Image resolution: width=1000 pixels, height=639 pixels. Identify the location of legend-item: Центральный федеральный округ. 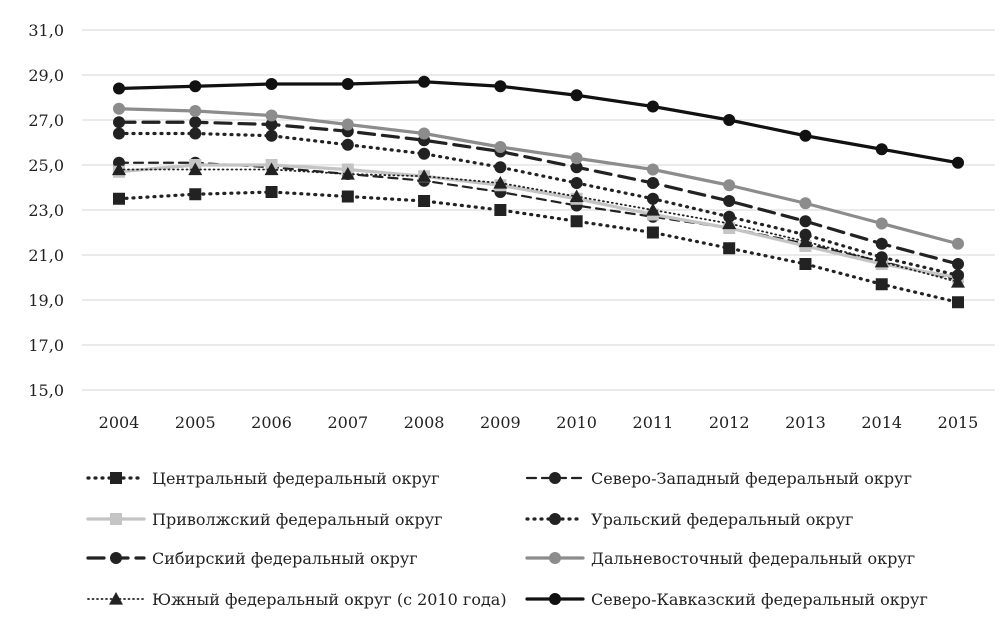
(263, 478).